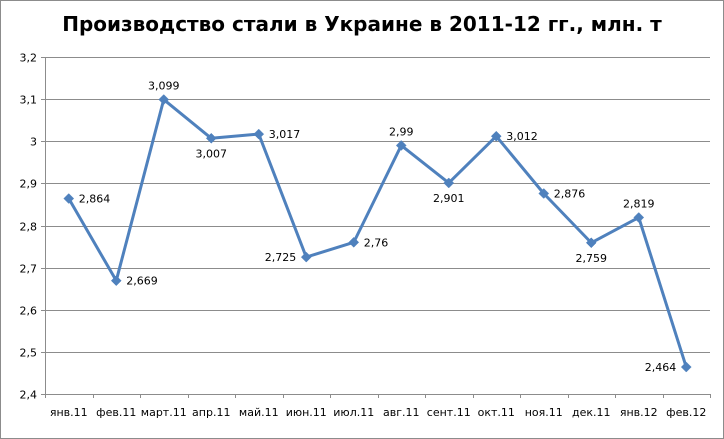  I want to click on x-tick-label: янв.12, so click(639, 412).